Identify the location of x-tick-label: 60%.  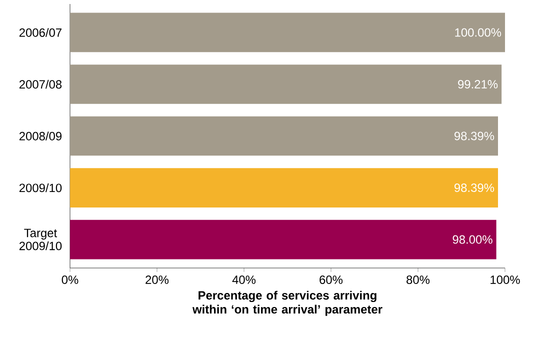
(331, 280).